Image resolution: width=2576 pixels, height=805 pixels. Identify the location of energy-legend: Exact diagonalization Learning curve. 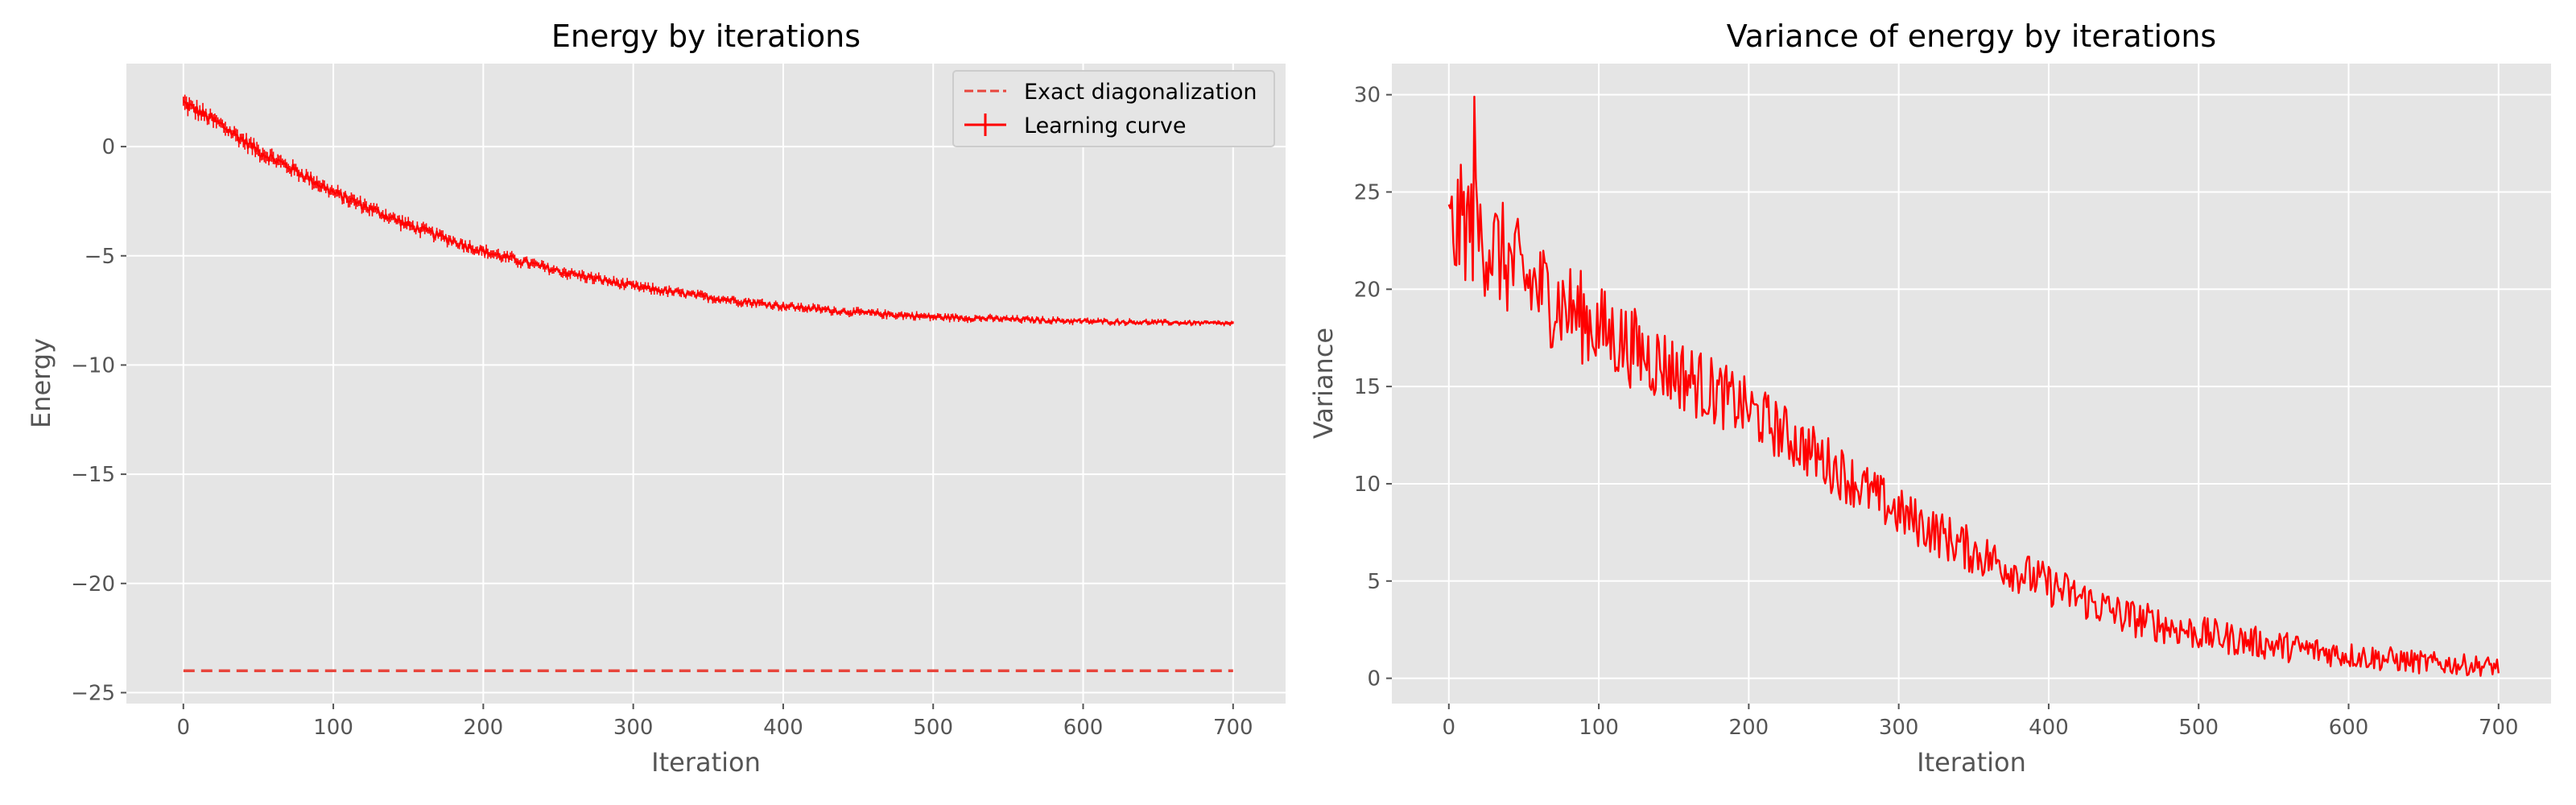
(1113, 108).